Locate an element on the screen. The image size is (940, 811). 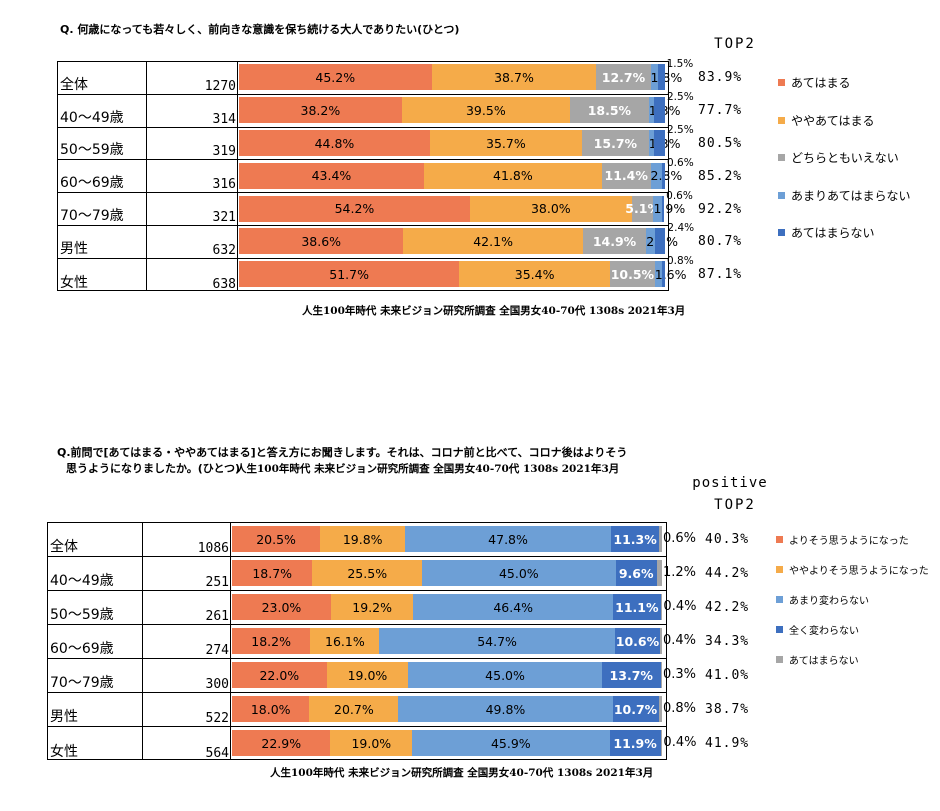
data-label: 1.6% is located at coordinates (670, 274).